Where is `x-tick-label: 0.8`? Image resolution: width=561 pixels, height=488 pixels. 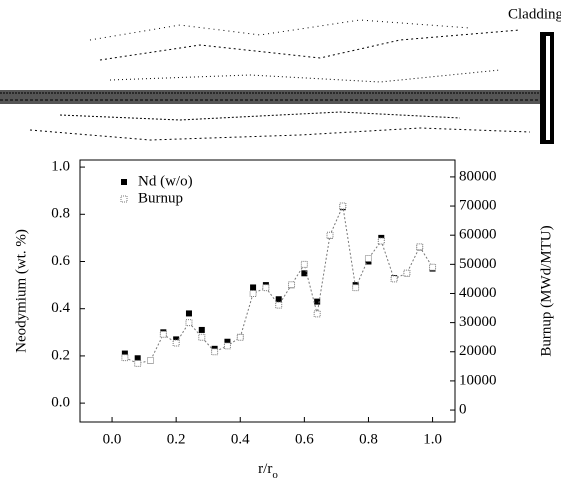
x-tick-label: 0.8 is located at coordinates (368, 439).